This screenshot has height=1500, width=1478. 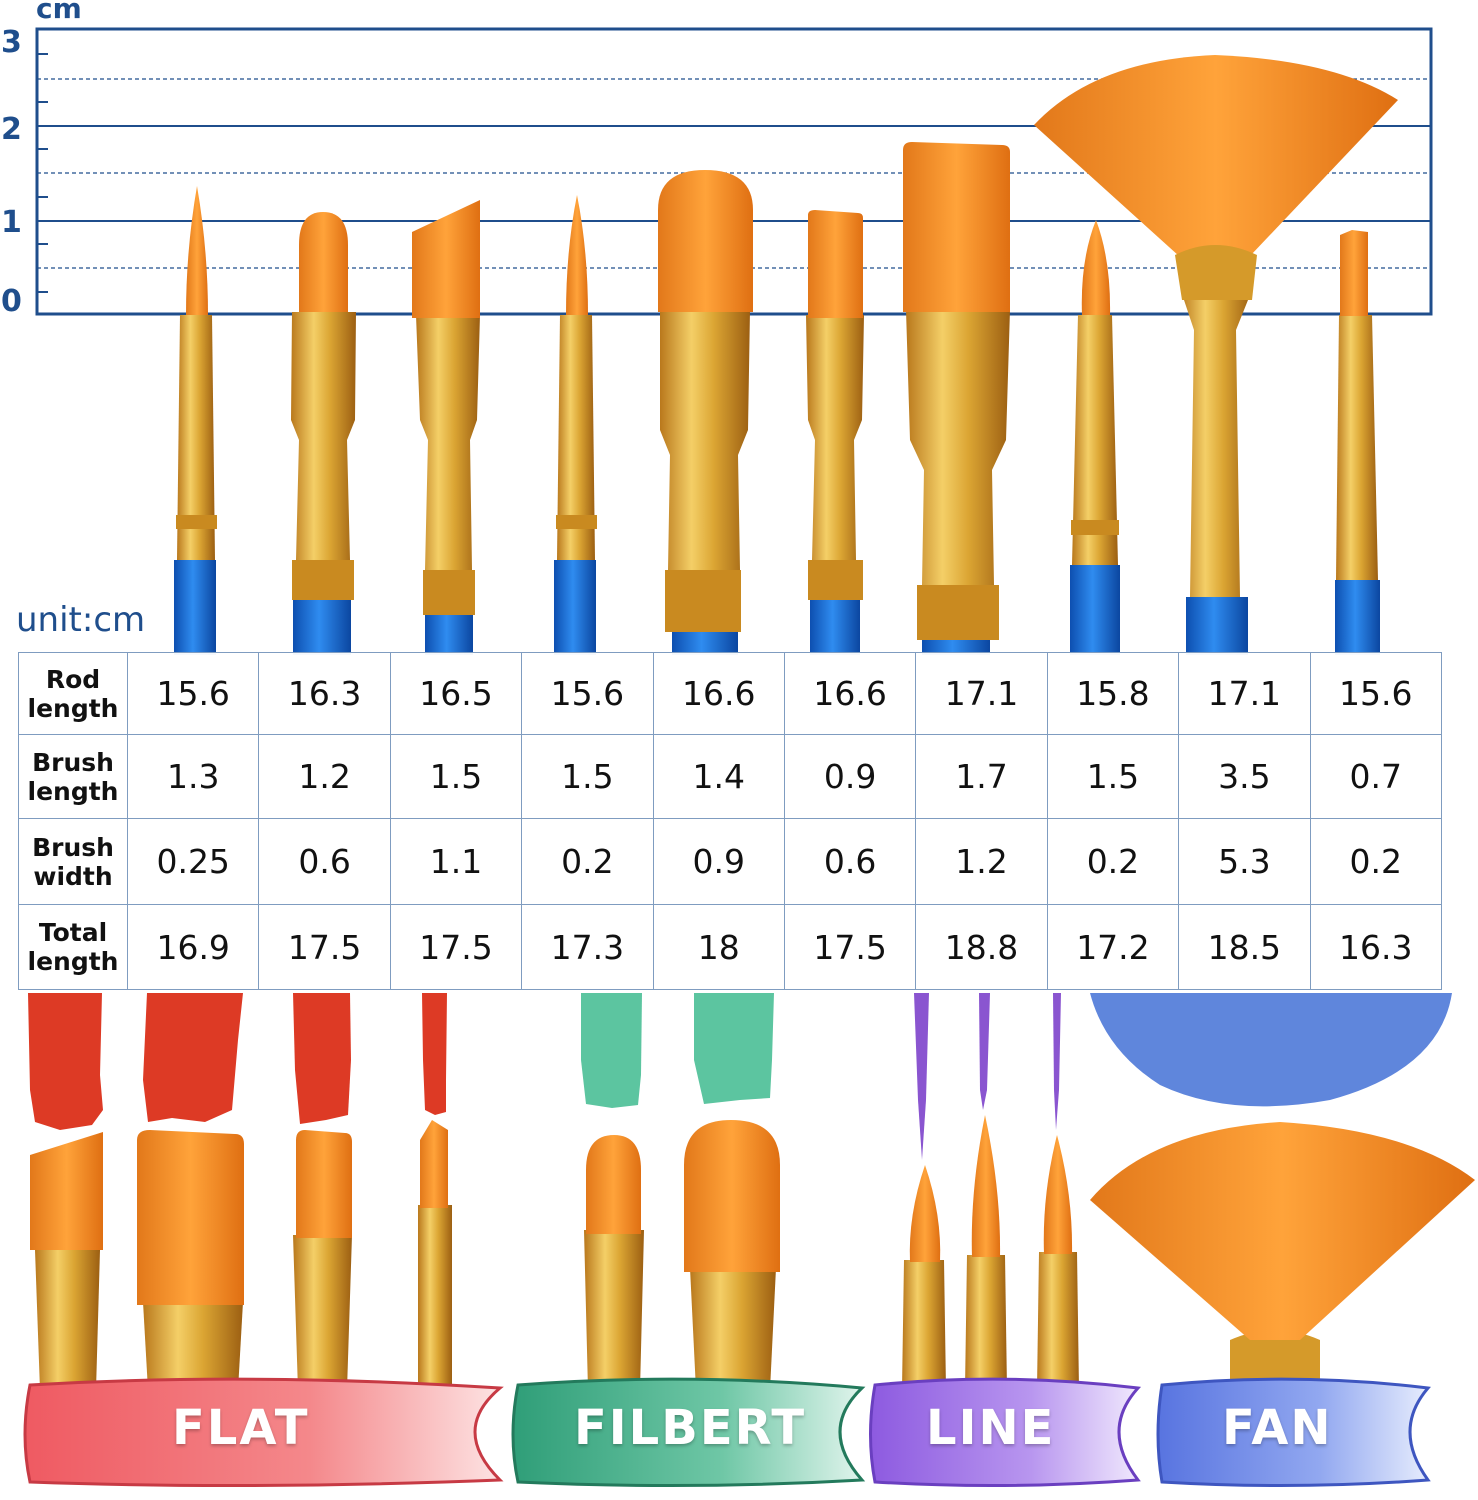 I want to click on table-cell: 17.3, so click(x=587, y=947).